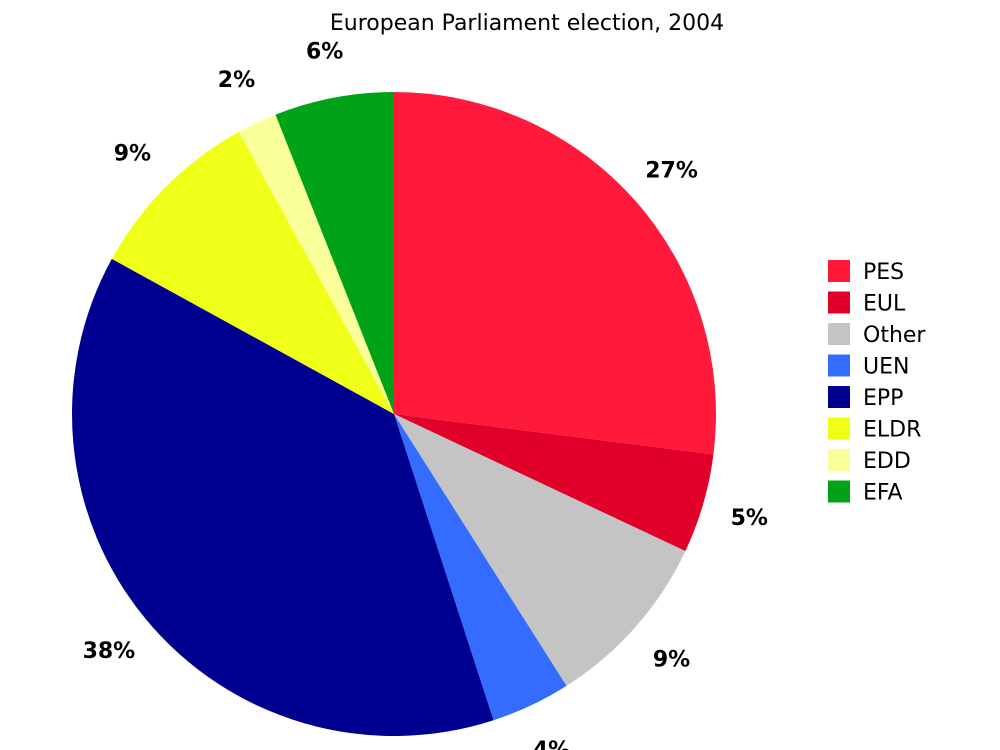  What do you see at coordinates (877, 383) in the screenshot?
I see `legend: PES EUL Other UEN EPP ELDR EDD EFA` at bounding box center [877, 383].